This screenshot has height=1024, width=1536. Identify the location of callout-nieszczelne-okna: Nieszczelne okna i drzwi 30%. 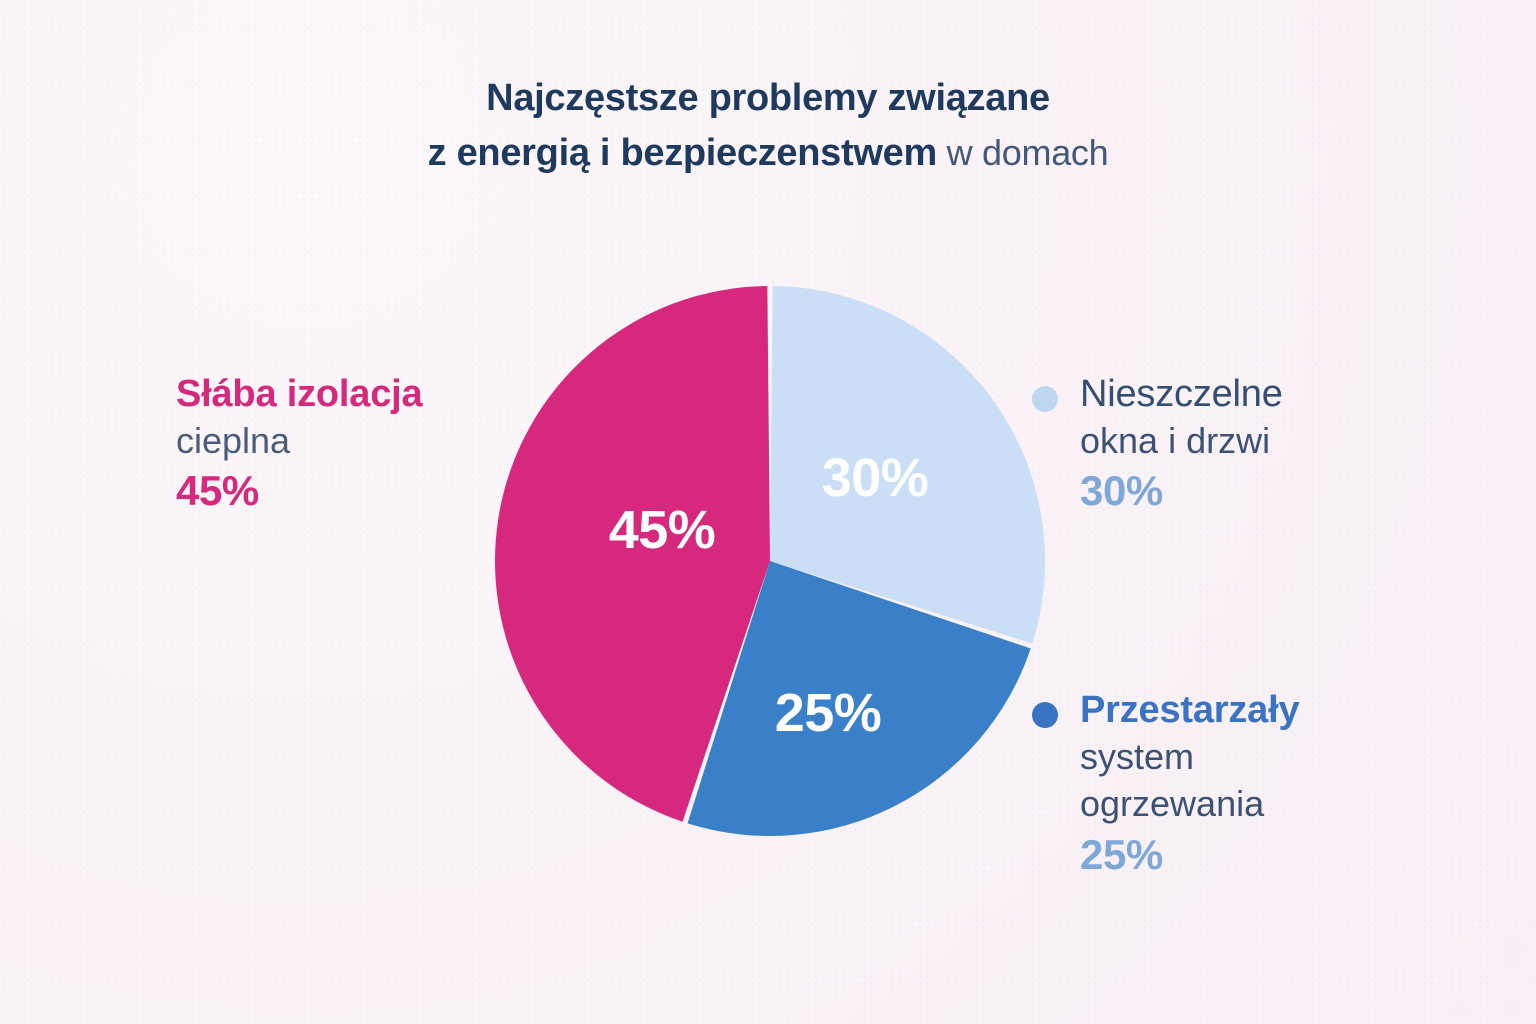
(1157, 444).